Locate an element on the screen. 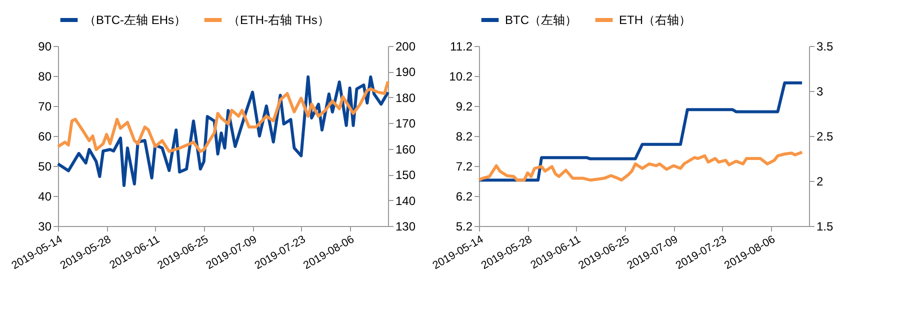 This screenshot has width=899, height=320. legend-label: （ETH-右轴 THs） is located at coordinates (279, 20).